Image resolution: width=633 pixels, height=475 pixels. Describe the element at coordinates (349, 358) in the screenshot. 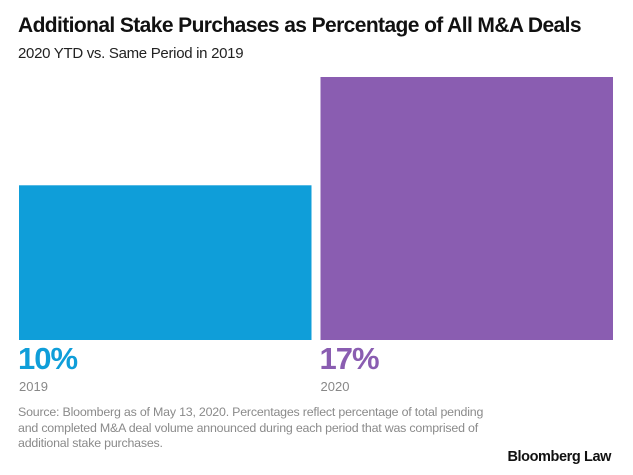

I see `value-label-2020: 17%` at that location.